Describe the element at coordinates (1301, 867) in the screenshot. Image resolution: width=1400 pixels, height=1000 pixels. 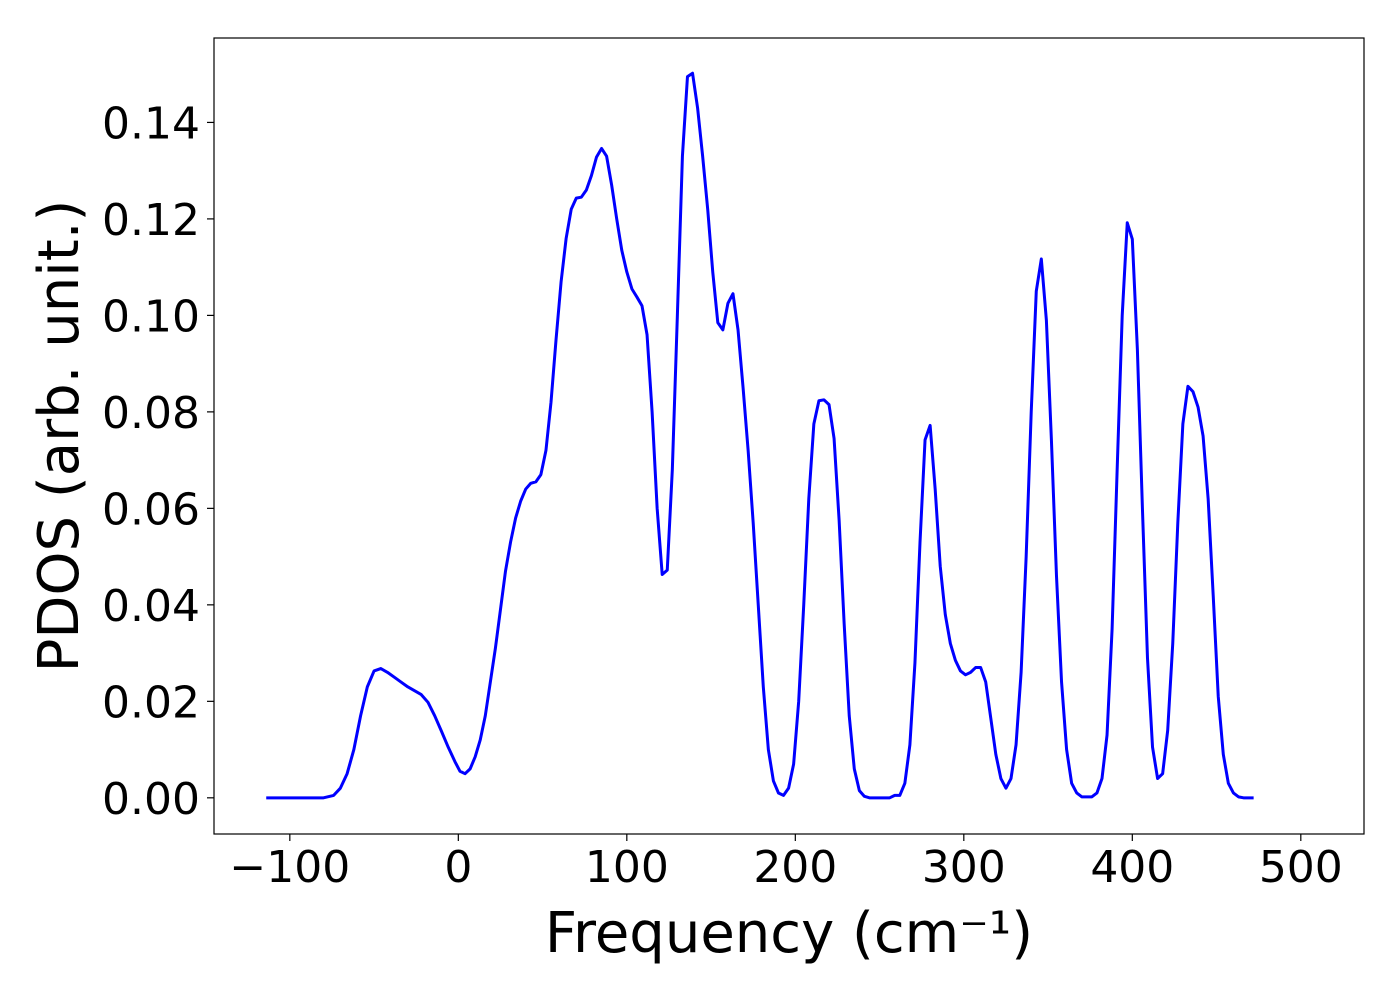
I see `x-tick-label: 500` at that location.